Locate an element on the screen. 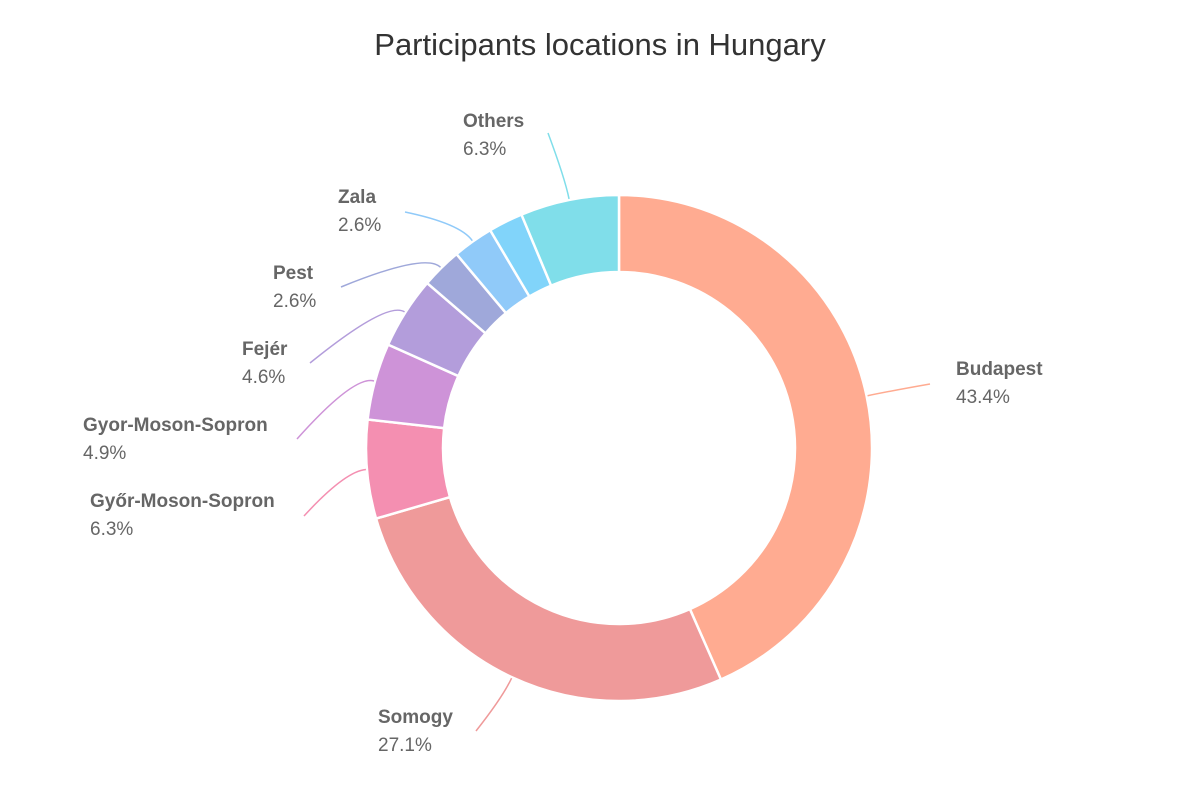  slice-label-others: Others is located at coordinates (493, 121).